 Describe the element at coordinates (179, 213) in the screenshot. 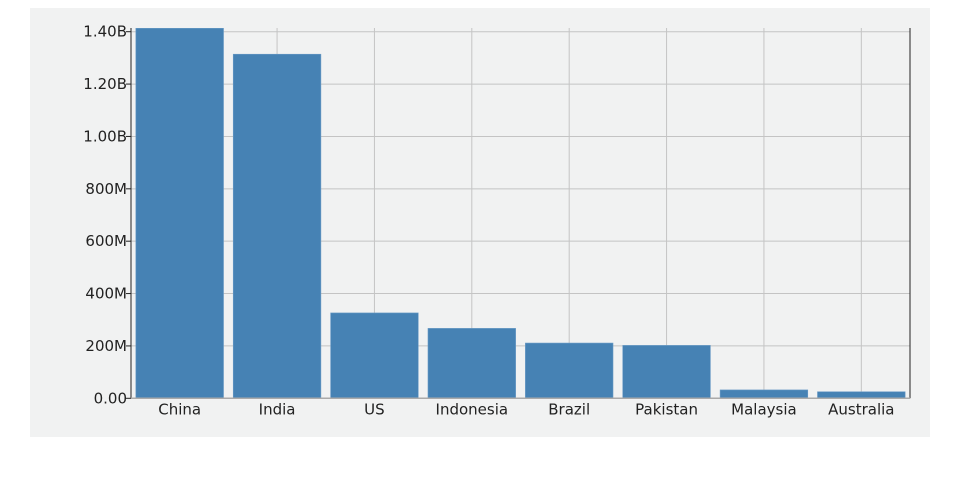

I see `bar-china` at that location.